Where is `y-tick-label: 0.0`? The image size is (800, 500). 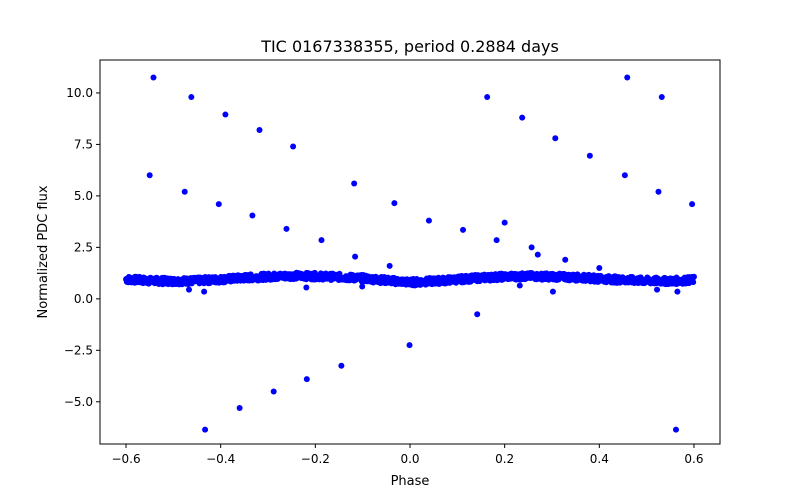
y-tick-label: 0.0 is located at coordinates (83, 299).